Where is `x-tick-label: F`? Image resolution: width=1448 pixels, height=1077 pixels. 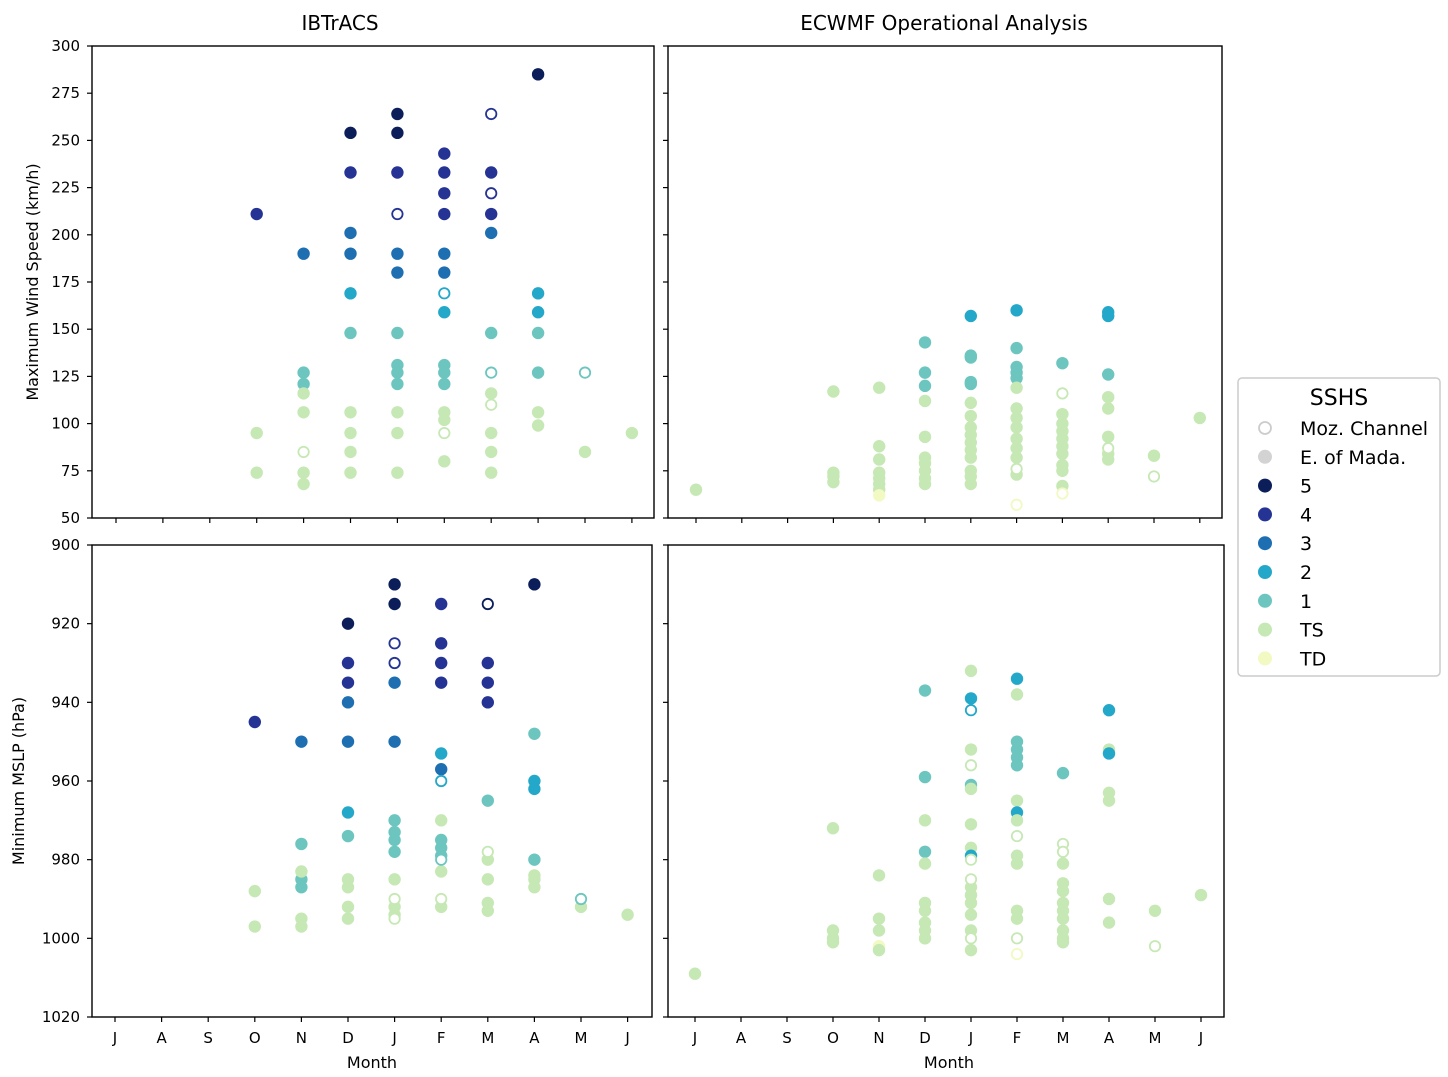
x-tick-label: F is located at coordinates (441, 1038).